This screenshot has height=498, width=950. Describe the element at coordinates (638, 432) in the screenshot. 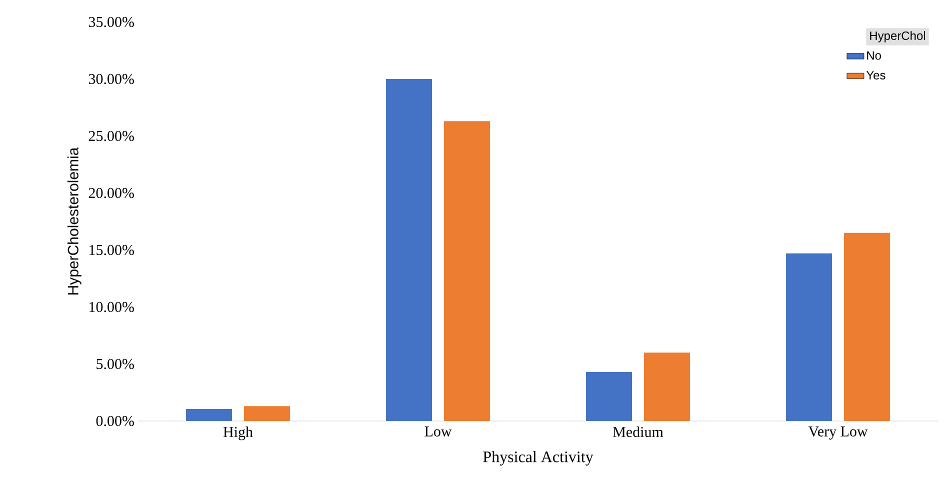

I see `x-tick-label: Medium` at that location.